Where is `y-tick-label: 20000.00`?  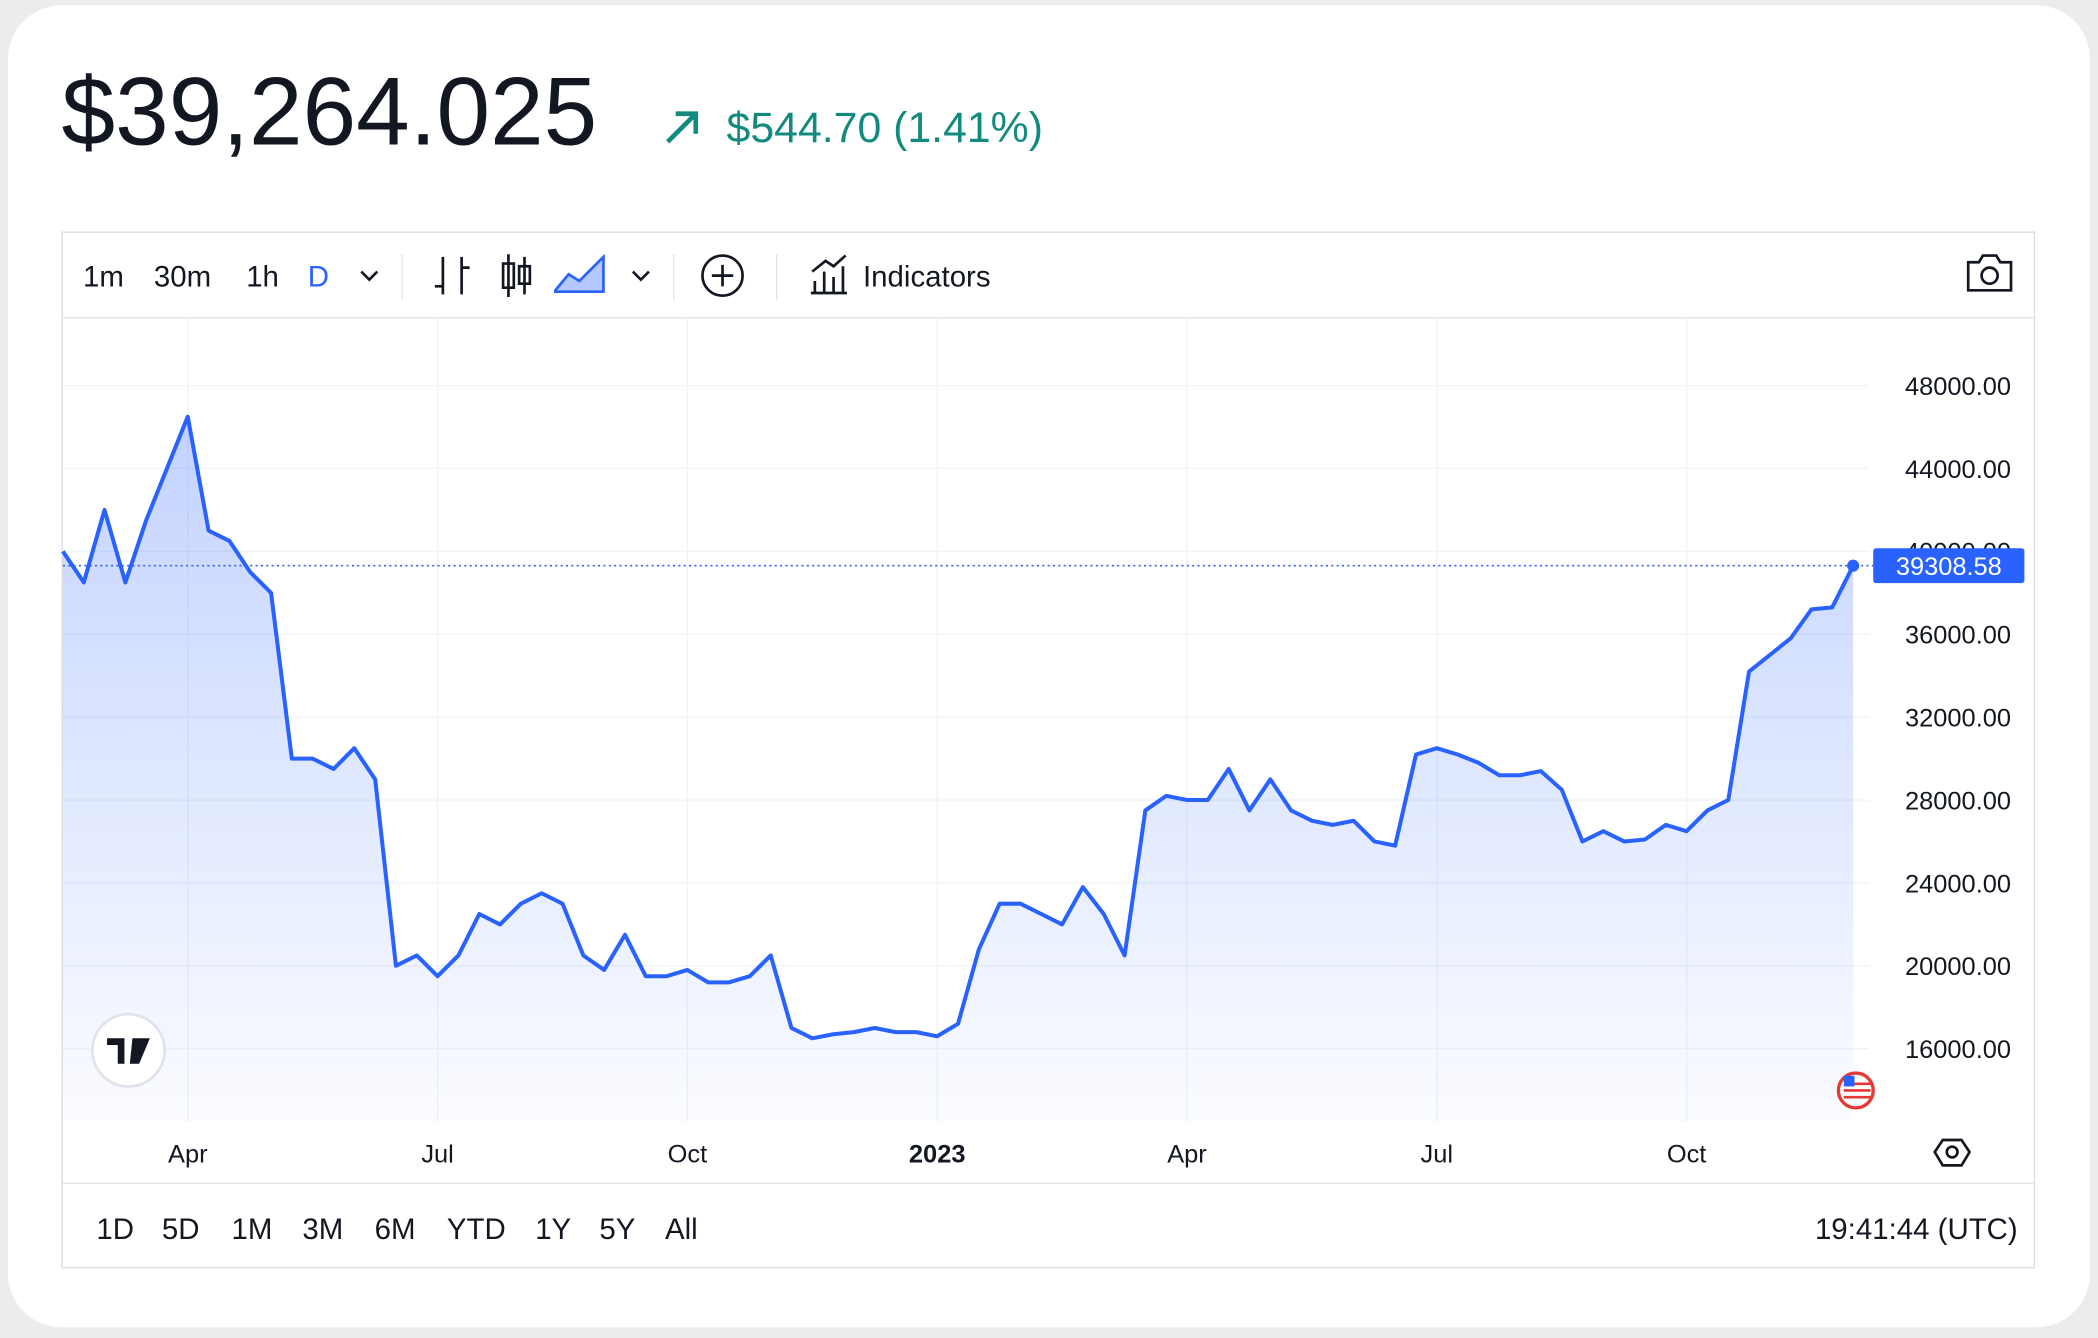
y-tick-label: 20000.00 is located at coordinates (1958, 967).